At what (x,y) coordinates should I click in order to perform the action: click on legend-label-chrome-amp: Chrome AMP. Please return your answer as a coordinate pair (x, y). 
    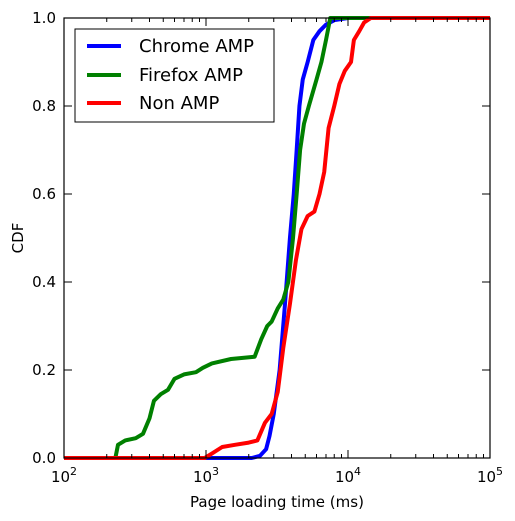
    Looking at the image, I should click on (196, 46).